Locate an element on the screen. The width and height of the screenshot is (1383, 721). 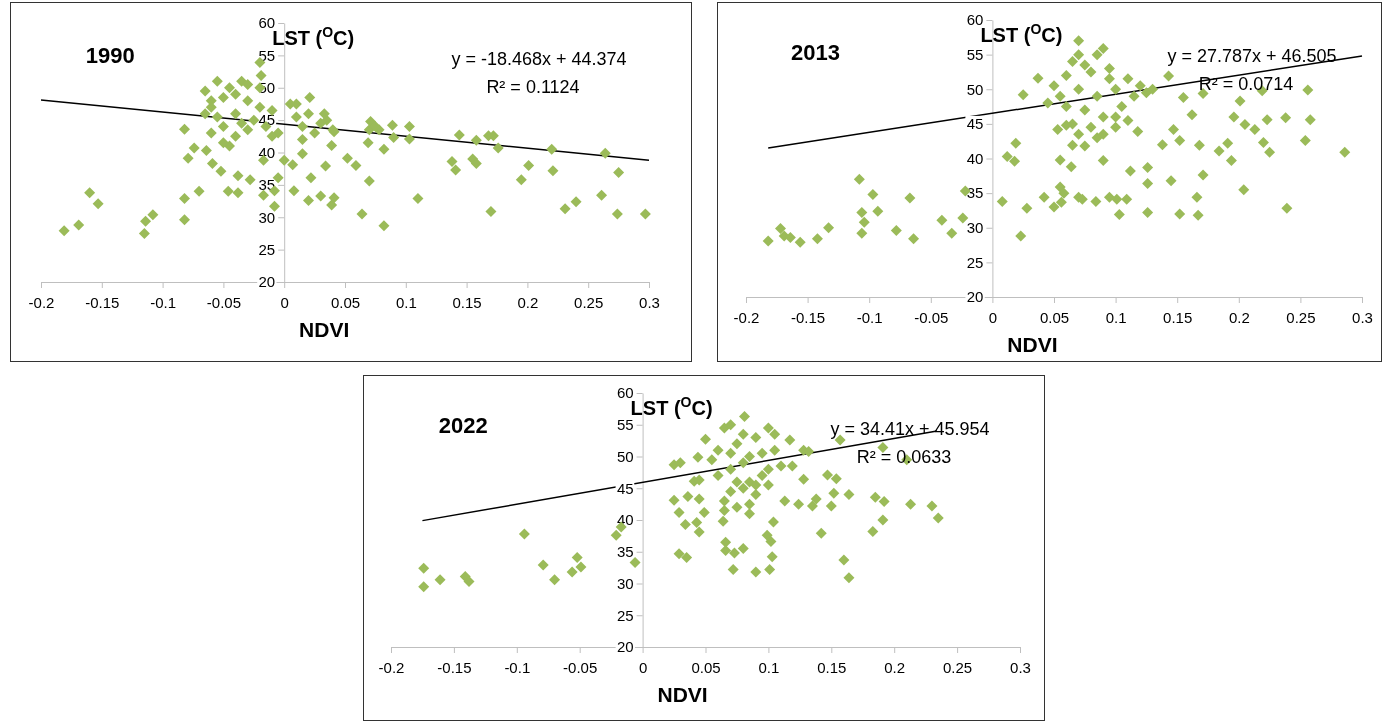
text: 2022 is located at coordinates (463, 425).